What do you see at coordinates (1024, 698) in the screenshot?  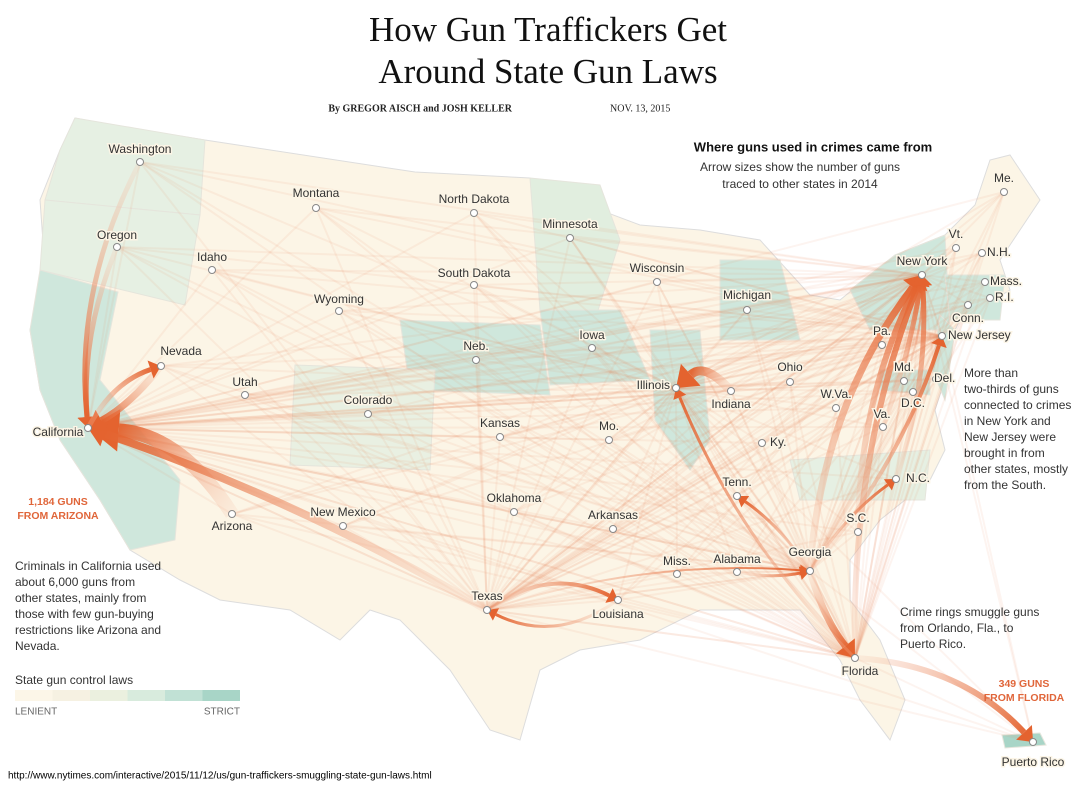 I see `annotation: FROM FLORIDA` at bounding box center [1024, 698].